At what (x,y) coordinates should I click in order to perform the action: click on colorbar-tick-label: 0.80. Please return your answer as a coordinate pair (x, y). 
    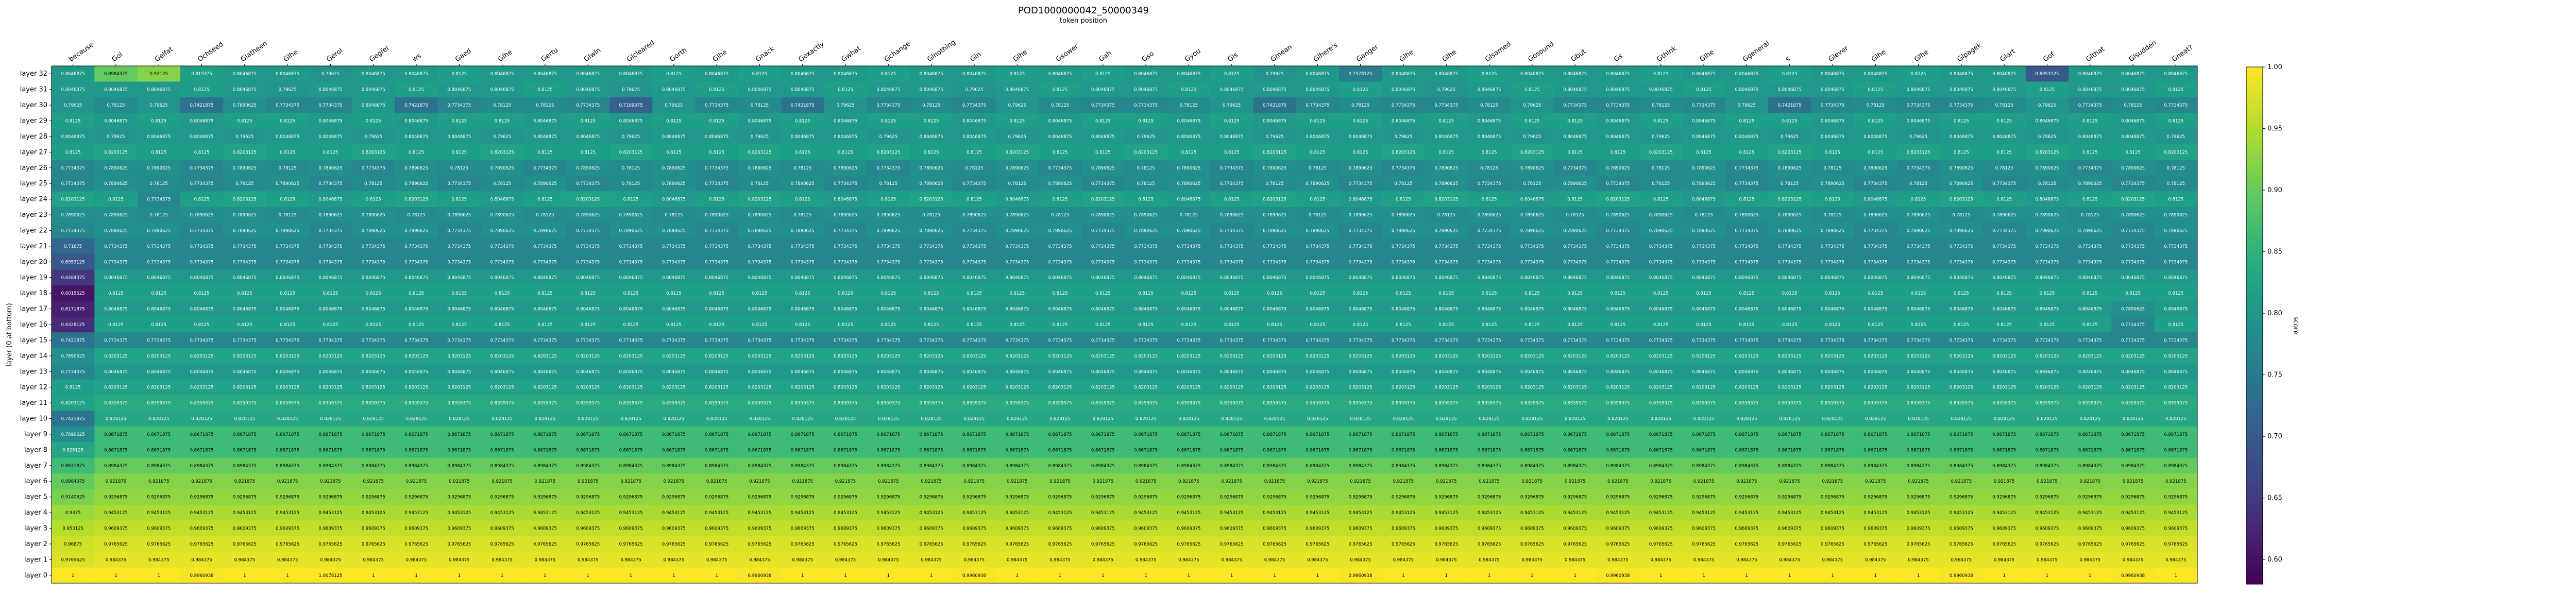
    Looking at the image, I should click on (2274, 313).